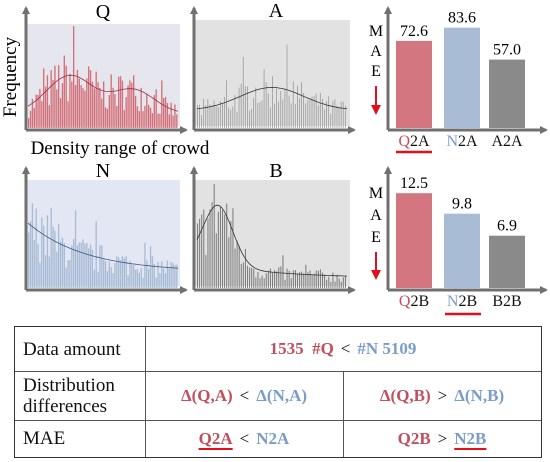 The height and width of the screenshot is (462, 550). I want to click on mae-bar-b2b, so click(507, 261).